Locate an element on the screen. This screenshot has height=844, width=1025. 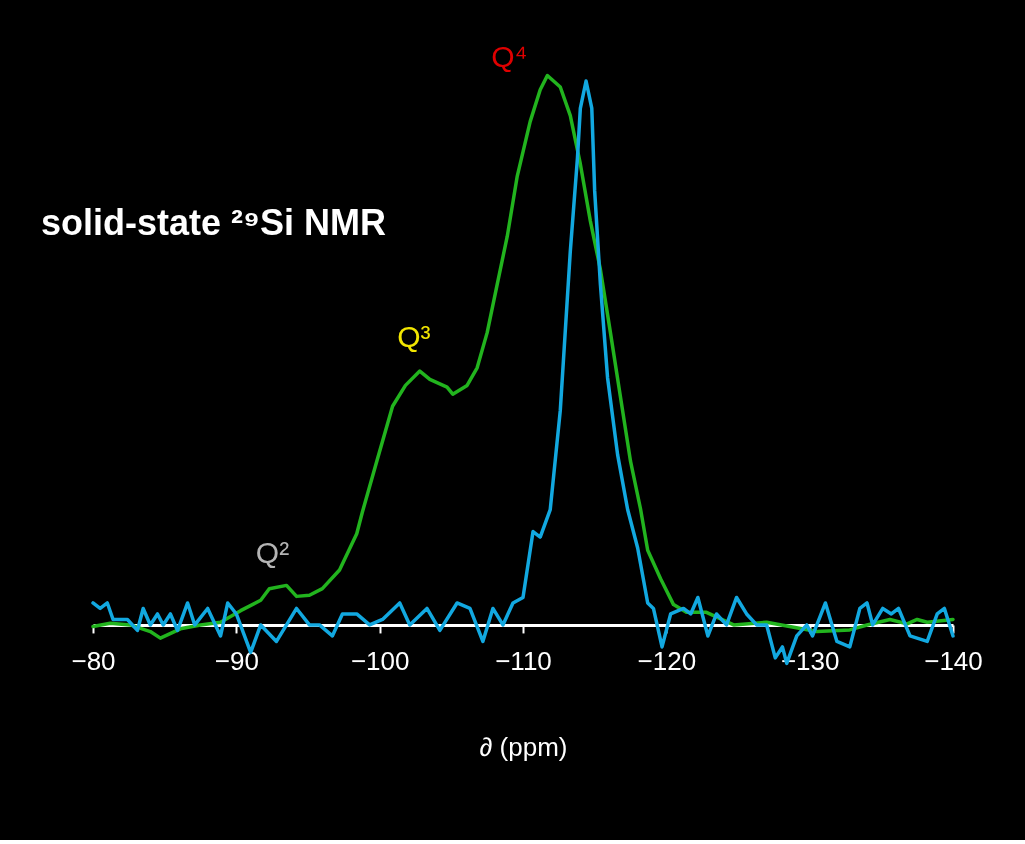
annotation: Q² is located at coordinates (272, 553).